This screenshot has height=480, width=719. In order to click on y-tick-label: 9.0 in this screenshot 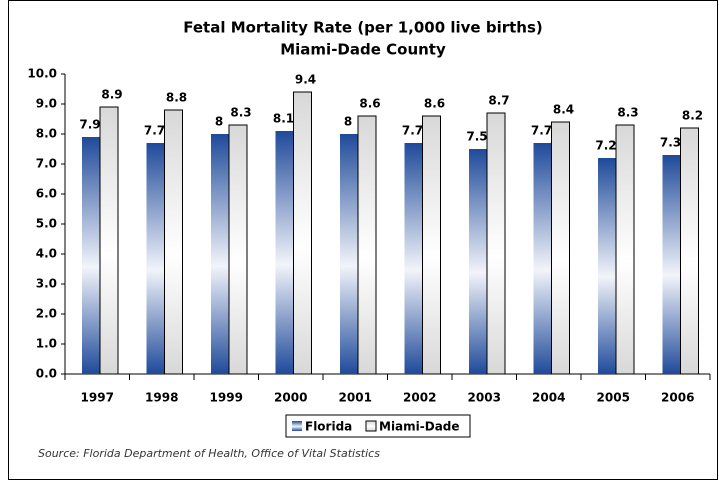, I will do `click(46, 104)`.